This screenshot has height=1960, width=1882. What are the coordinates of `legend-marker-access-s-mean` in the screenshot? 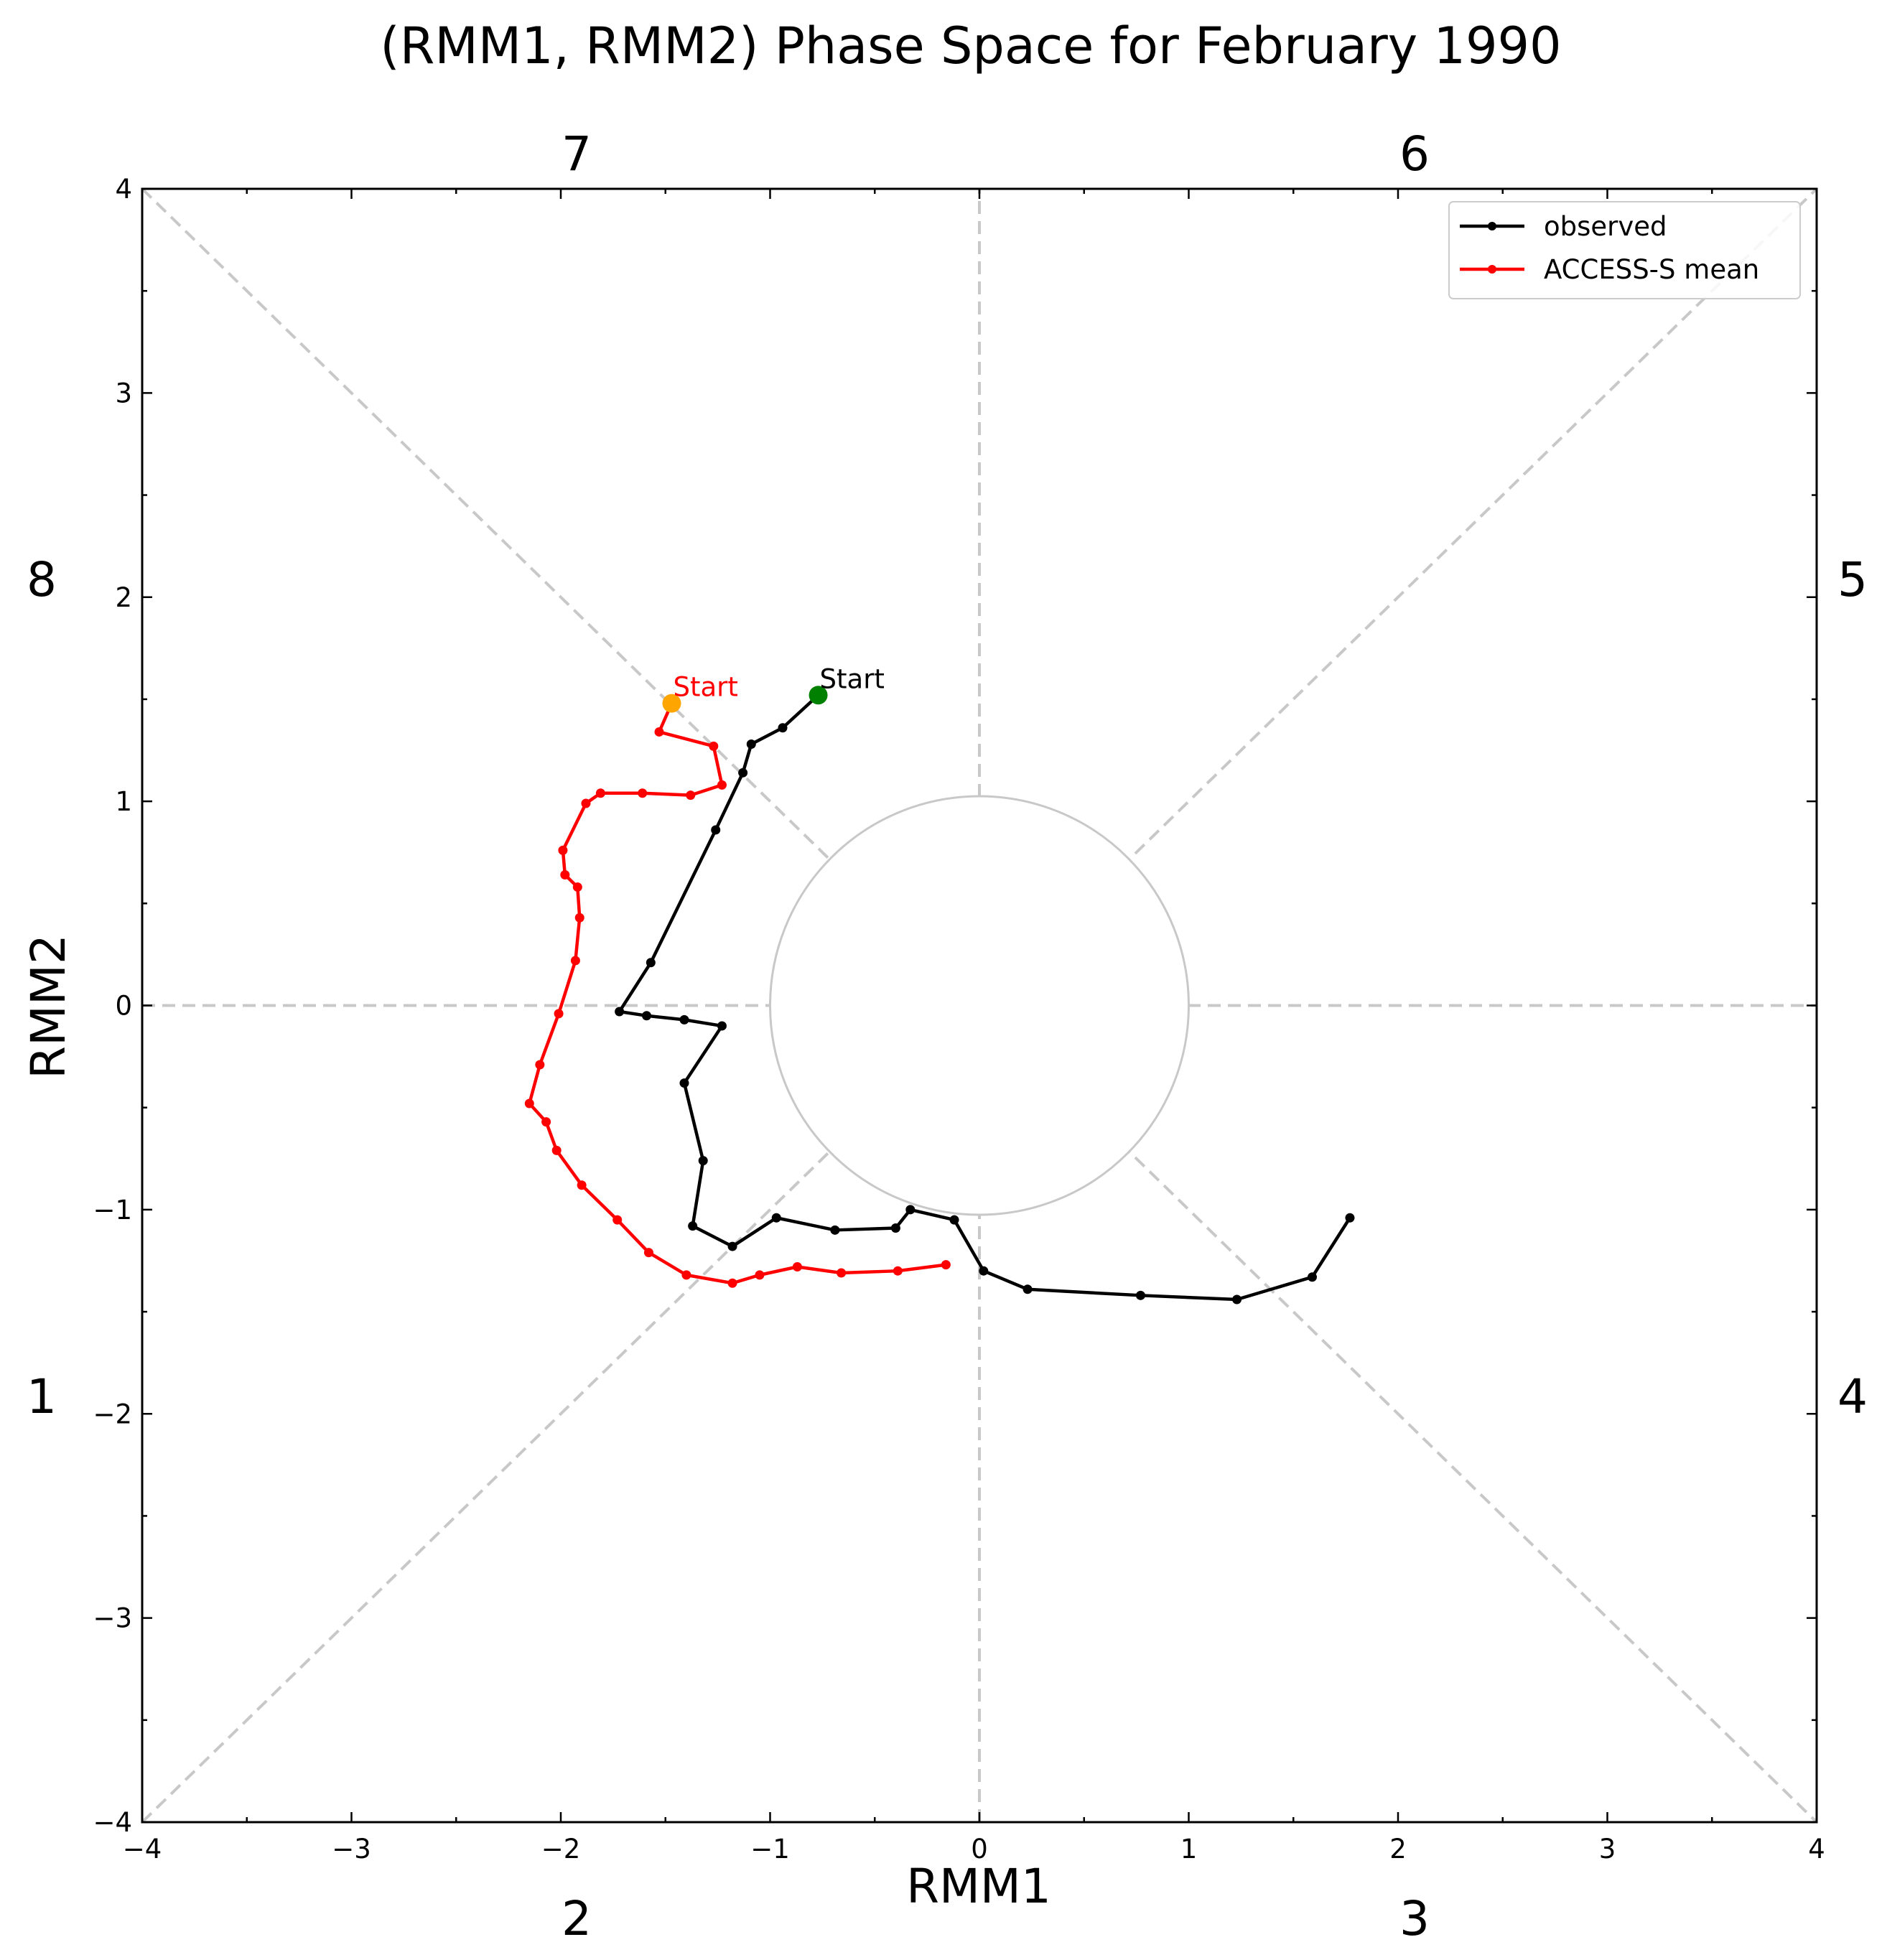 It's located at (1492, 269).